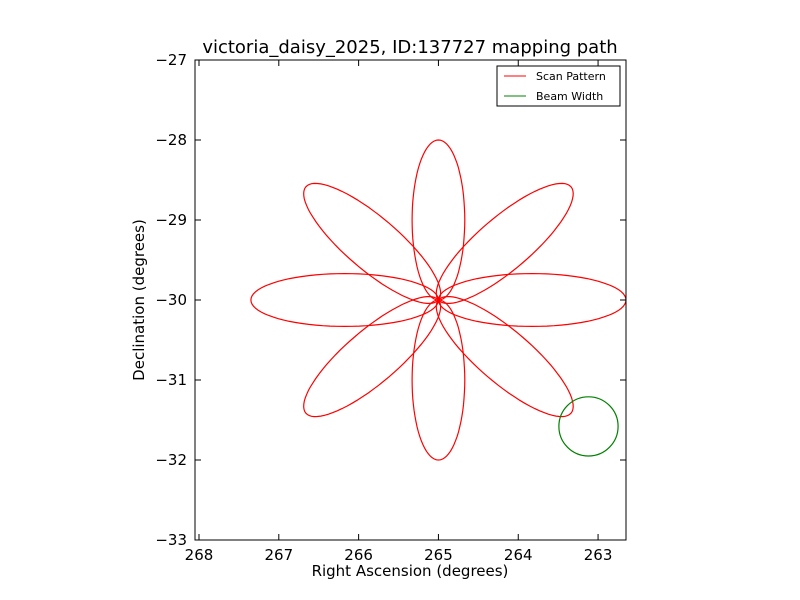 The width and height of the screenshot is (800, 600). What do you see at coordinates (410, 571) in the screenshot?
I see `x-axis-label: Right Ascension (degrees)` at bounding box center [410, 571].